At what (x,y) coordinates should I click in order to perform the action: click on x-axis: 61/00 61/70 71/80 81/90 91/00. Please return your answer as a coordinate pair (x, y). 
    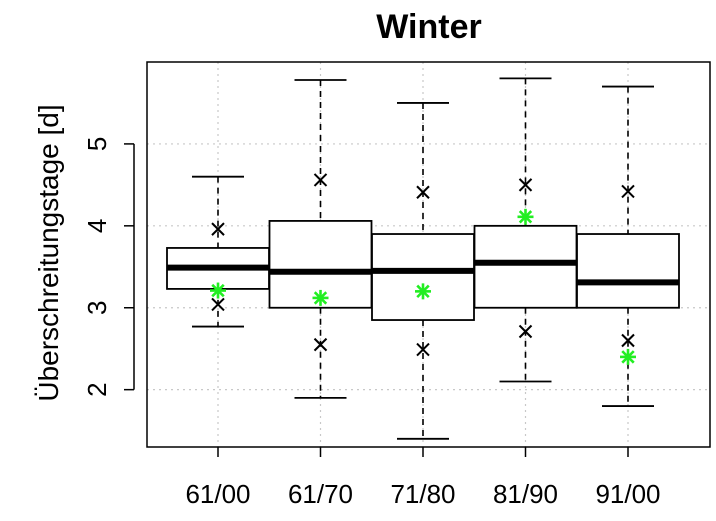
    Looking at the image, I should click on (423, 478).